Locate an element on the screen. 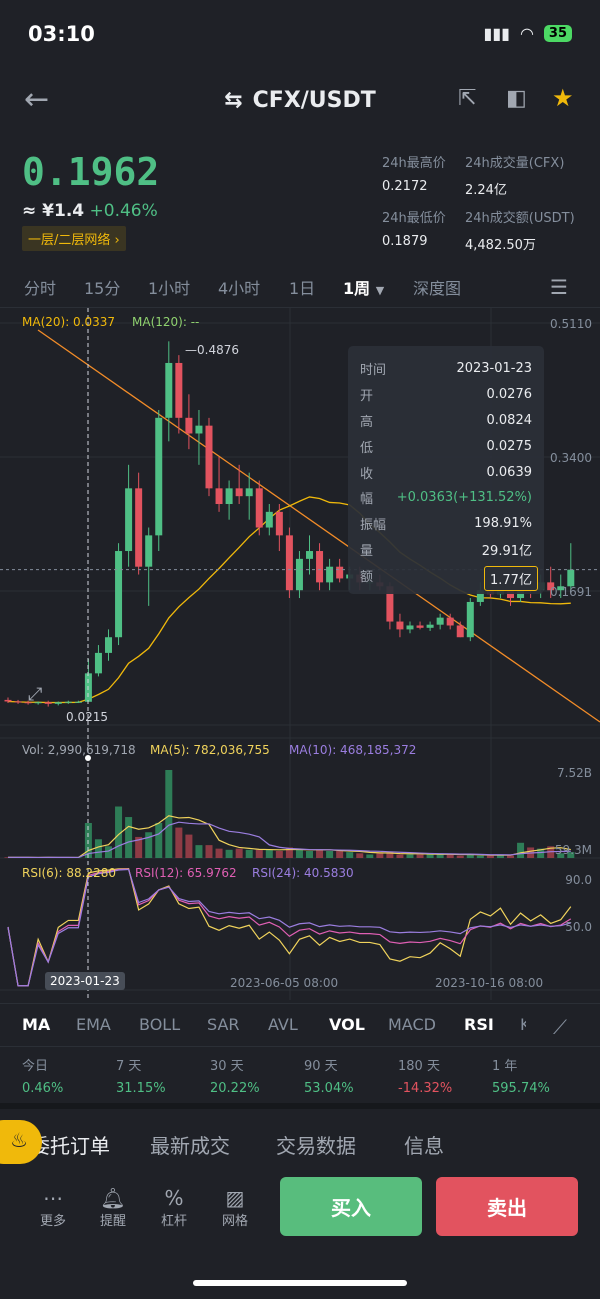 Image resolution: width=600 pixels, height=1299 pixels. tab-indicator-macd: MACD is located at coordinates (412, 1024).